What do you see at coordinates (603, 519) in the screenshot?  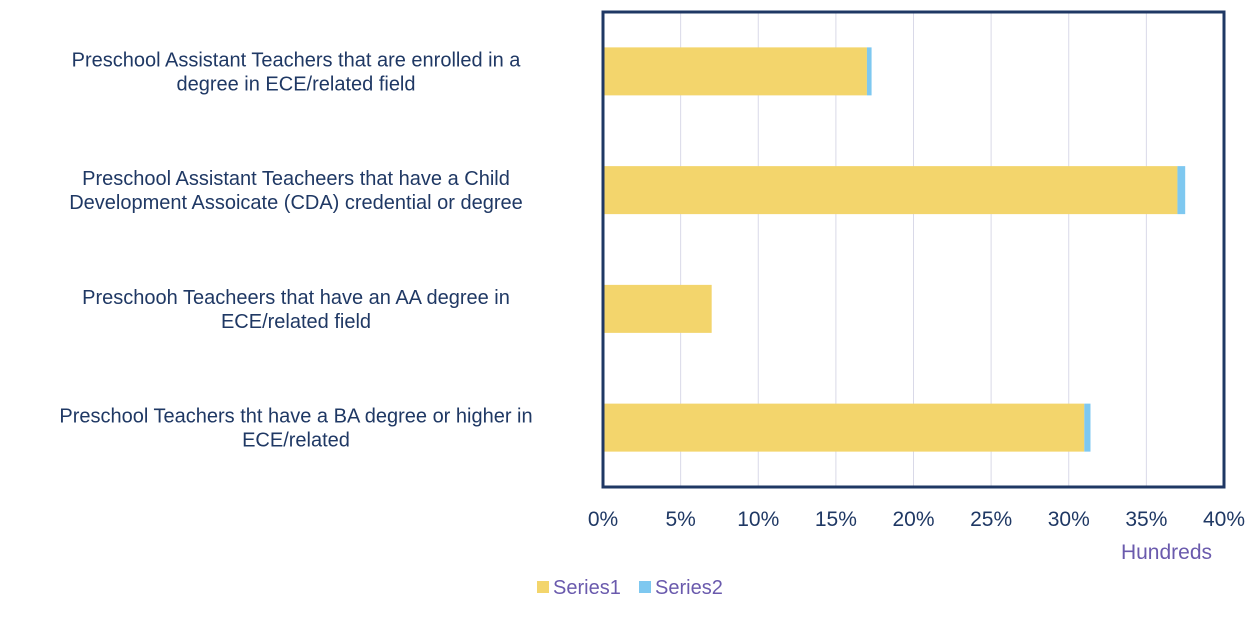 I see `x-tick-label: 0%` at bounding box center [603, 519].